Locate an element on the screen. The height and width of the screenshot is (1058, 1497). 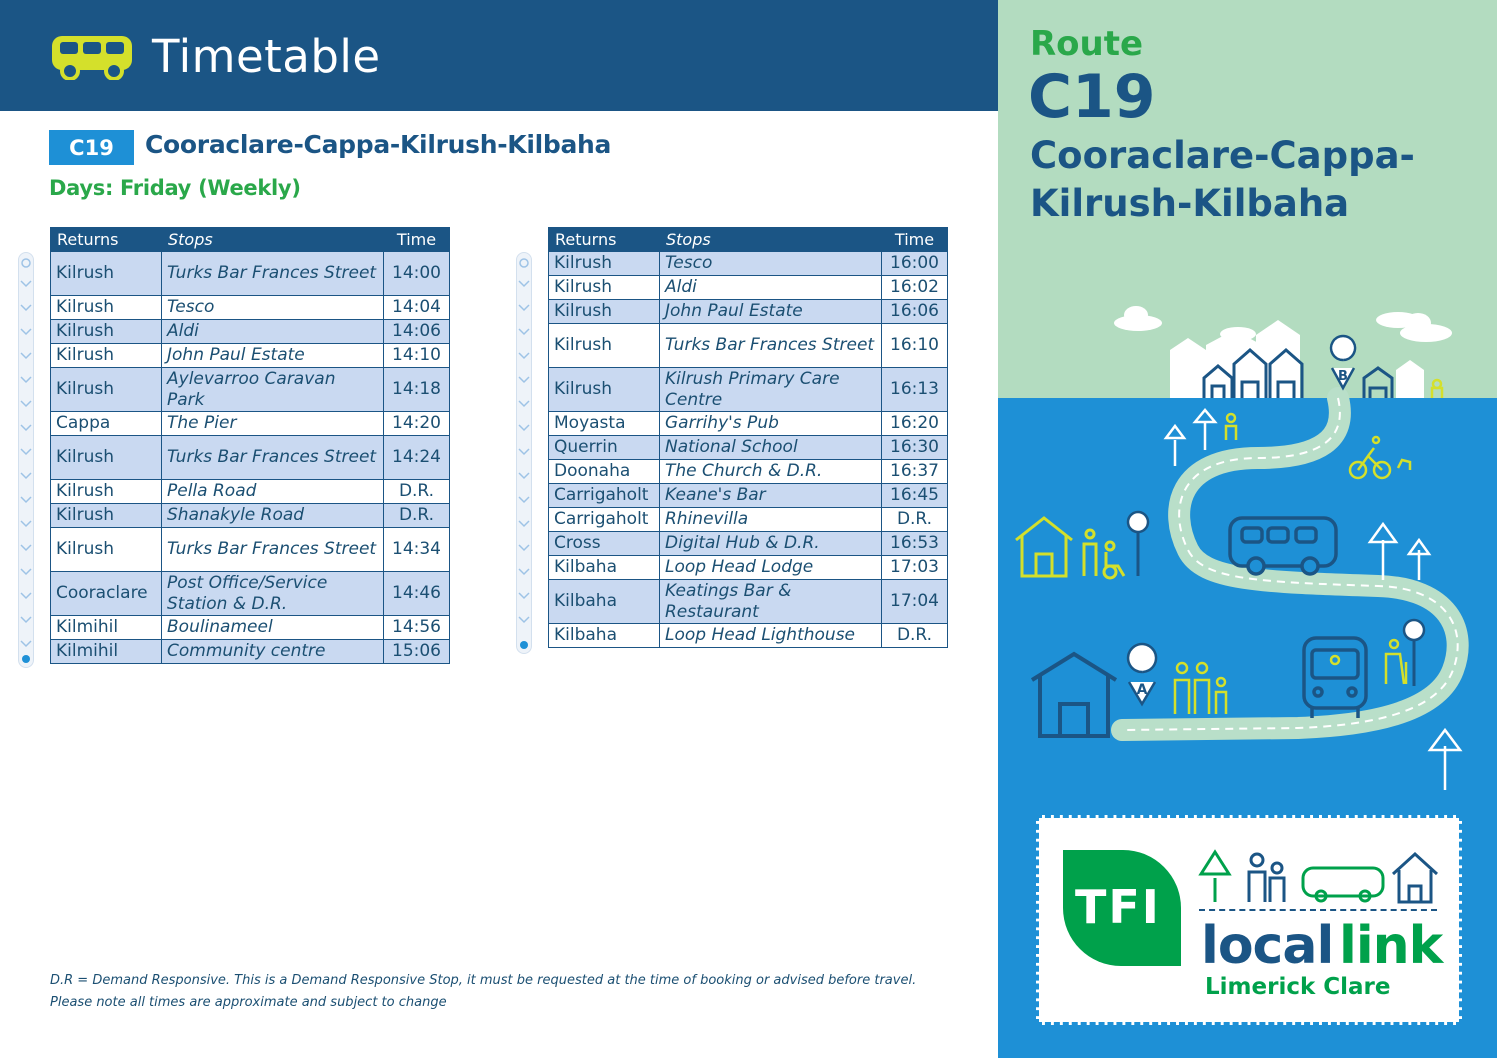
town-cell: Cross is located at coordinates (604, 543).